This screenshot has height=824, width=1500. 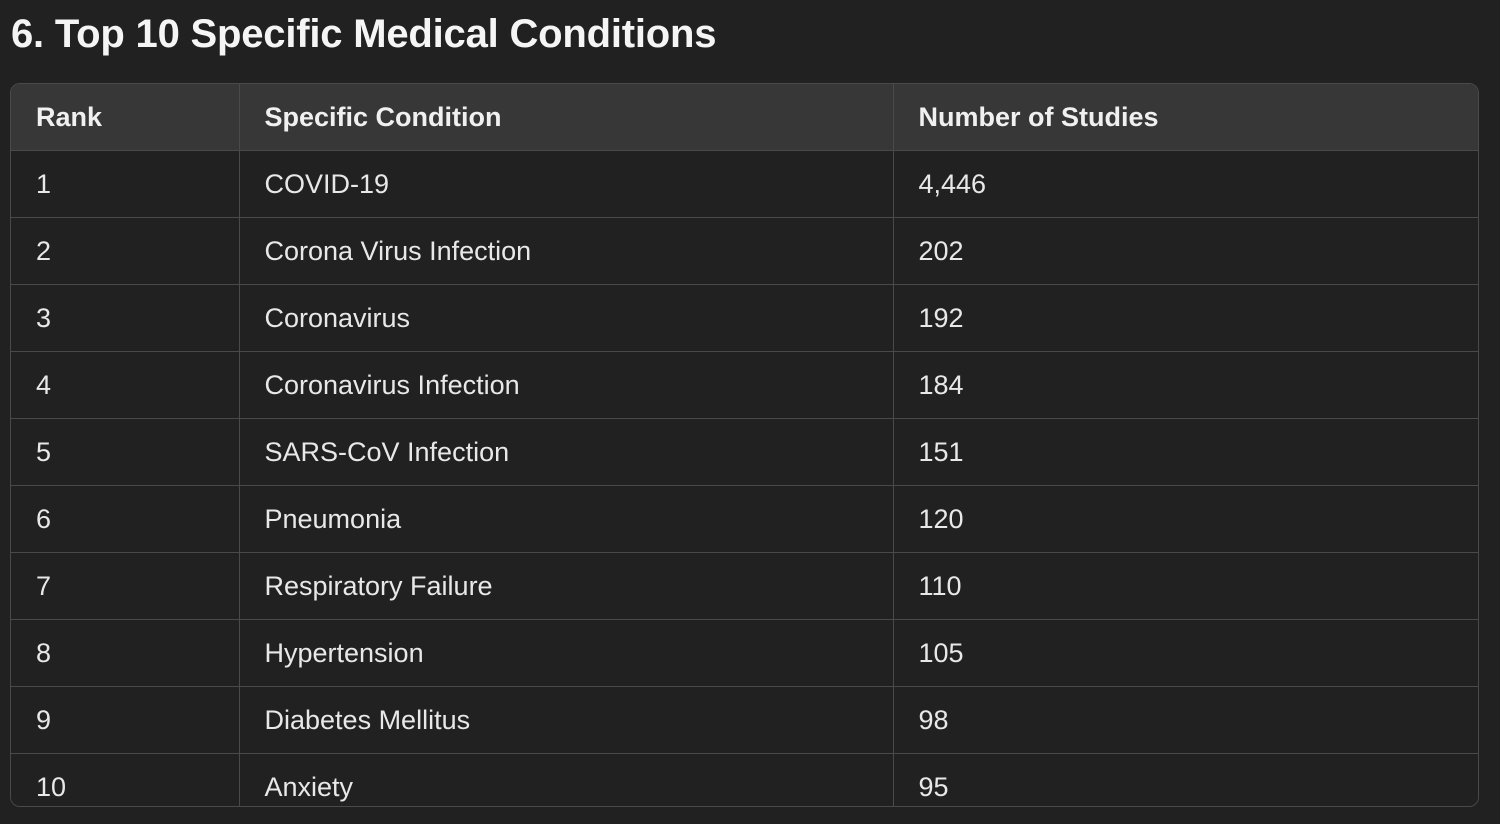 What do you see at coordinates (125, 586) in the screenshot?
I see `rank-cell: 7` at bounding box center [125, 586].